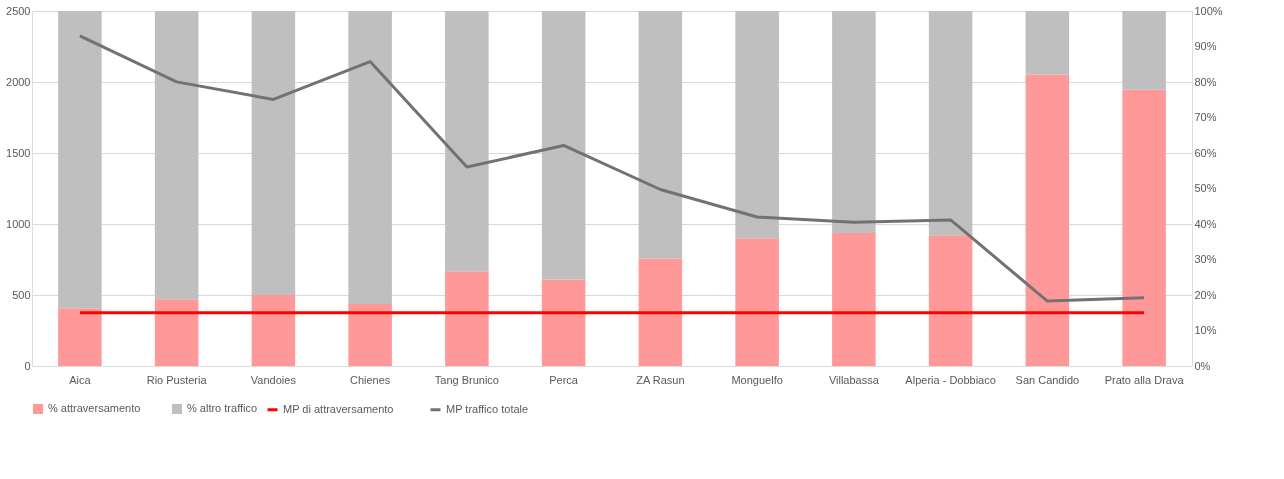  What do you see at coordinates (487, 408) in the screenshot?
I see `legend-label: MP traffico totale` at bounding box center [487, 408].